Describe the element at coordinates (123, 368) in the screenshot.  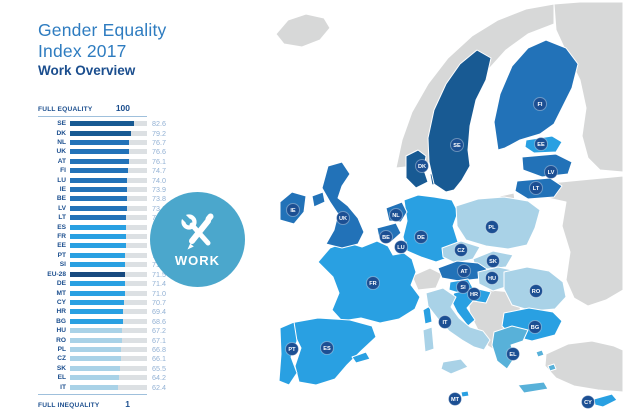
I see `bar-row-SK: SK 65.5` at that location.